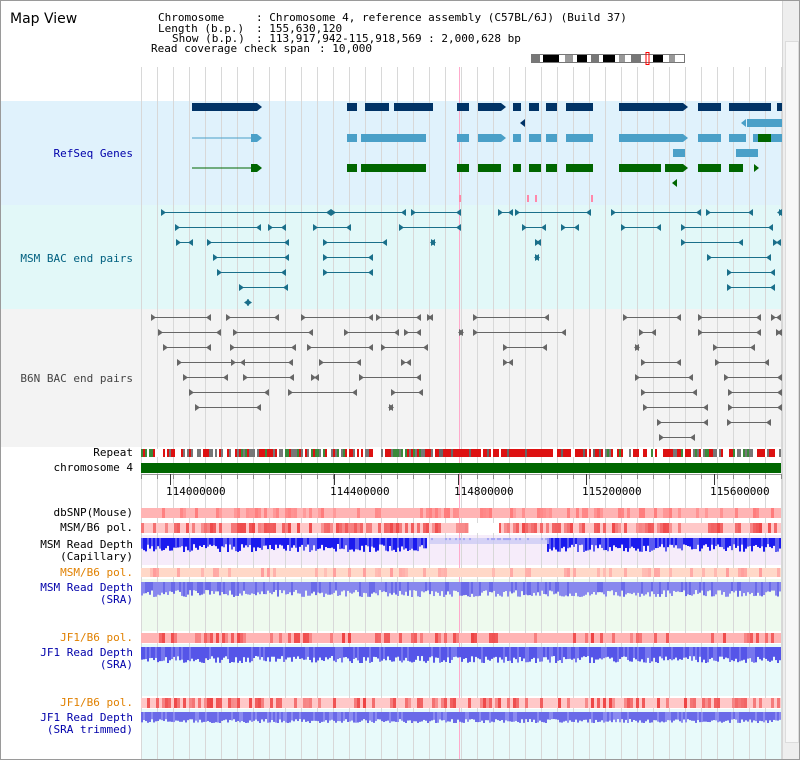 This screenshot has width=800, height=760. What do you see at coordinates (86, 652) in the screenshot?
I see `track-label-jf1-depth-sra: JF1 Read Depth` at bounding box center [86, 652].